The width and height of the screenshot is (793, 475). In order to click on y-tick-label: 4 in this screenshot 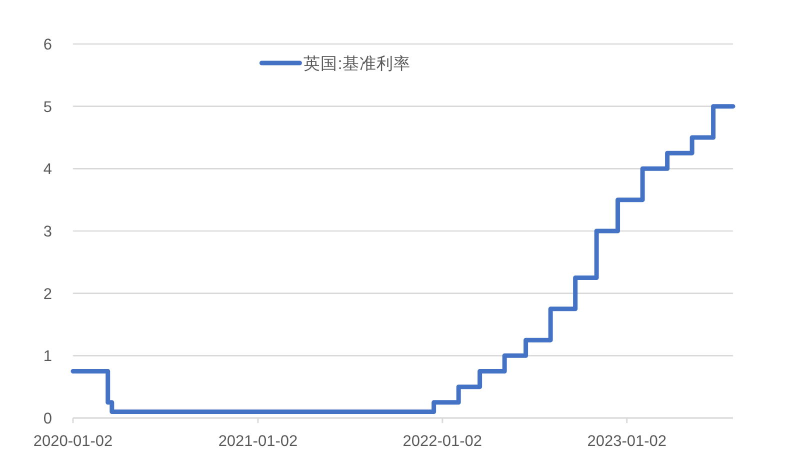, I will do `click(47, 169)`.